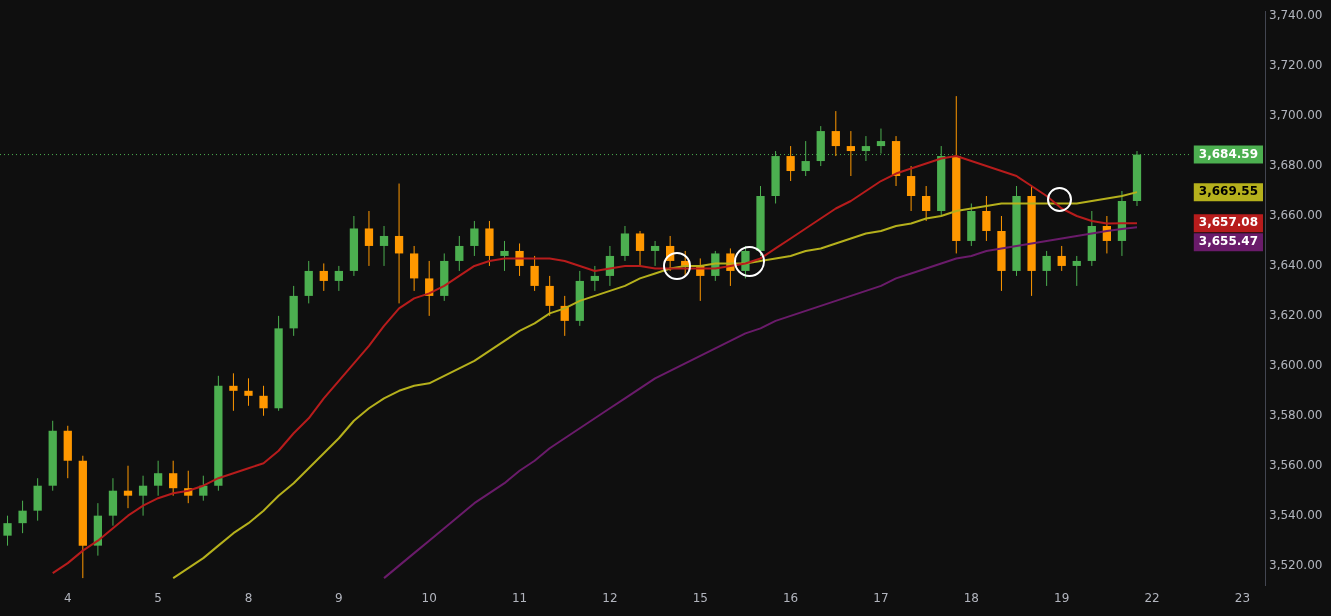  Describe the element at coordinates (1296, 364) in the screenshot. I see `y-tick-label: 3,600.00` at that location.